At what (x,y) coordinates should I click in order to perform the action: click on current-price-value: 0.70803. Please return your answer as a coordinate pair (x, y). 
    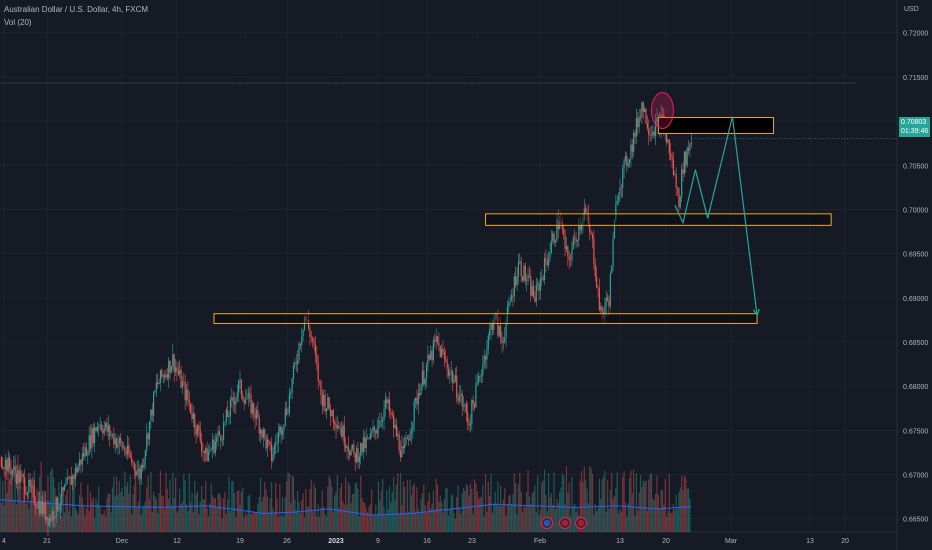
    Looking at the image, I should click on (914, 122).